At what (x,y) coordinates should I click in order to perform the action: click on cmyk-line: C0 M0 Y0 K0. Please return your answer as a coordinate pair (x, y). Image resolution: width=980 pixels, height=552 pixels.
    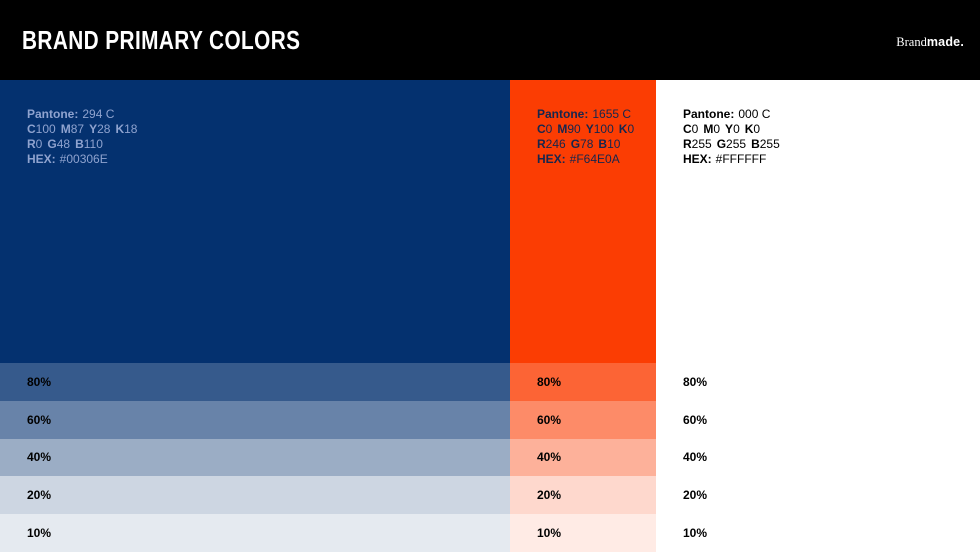
    Looking at the image, I should click on (722, 129).